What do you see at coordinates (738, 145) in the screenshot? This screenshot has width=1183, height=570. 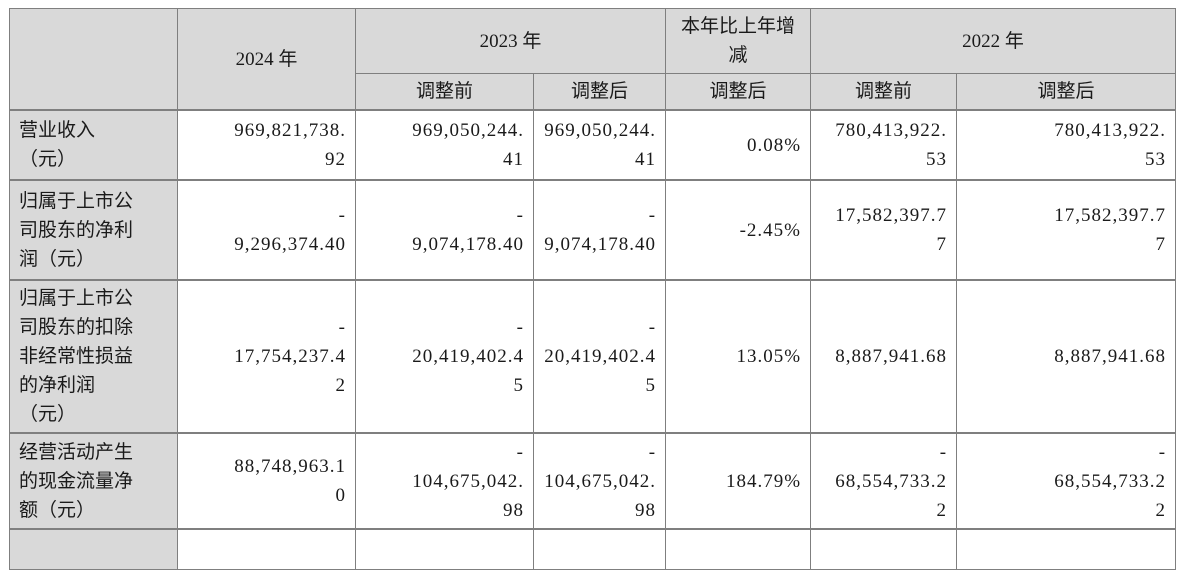 I see `cell-change-percent: 0.08%` at bounding box center [738, 145].